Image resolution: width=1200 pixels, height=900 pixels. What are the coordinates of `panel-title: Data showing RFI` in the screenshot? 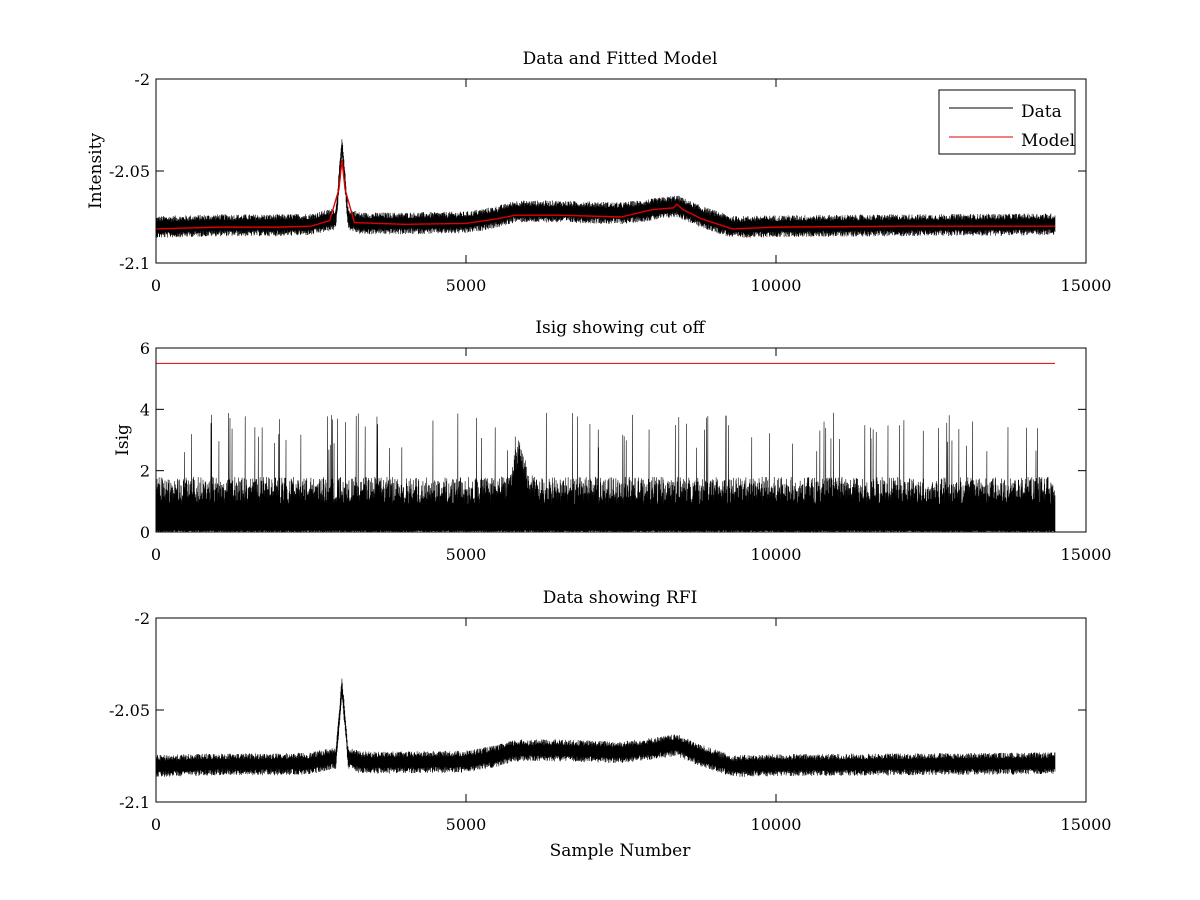 It's located at (620, 598).